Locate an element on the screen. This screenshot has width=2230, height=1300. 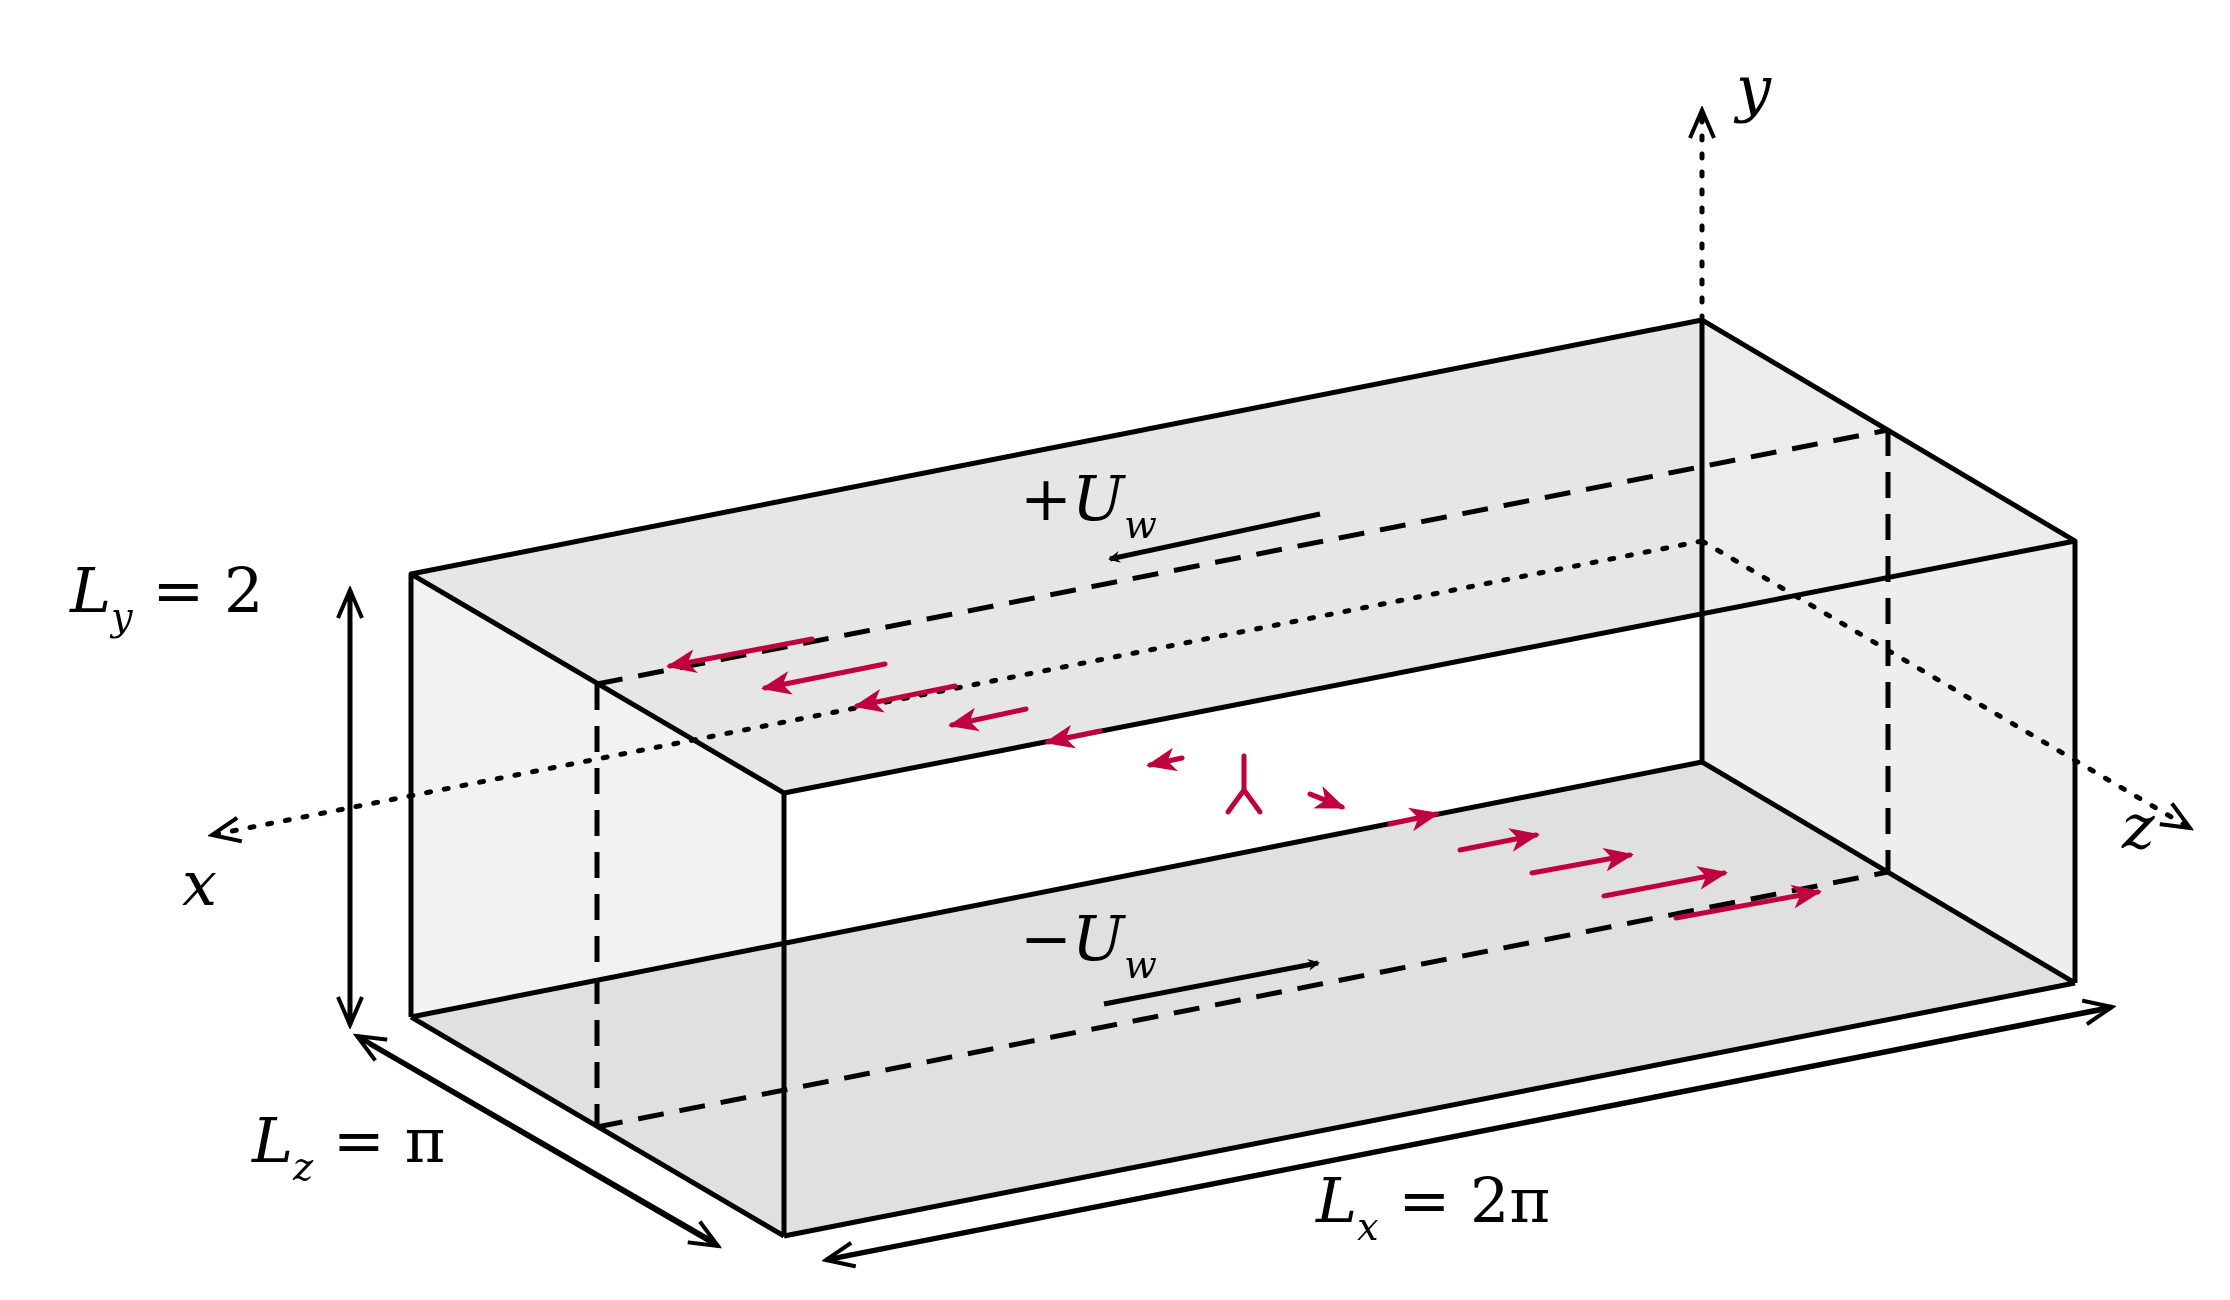
z-axis-line is located at coordinates (1944, 683).